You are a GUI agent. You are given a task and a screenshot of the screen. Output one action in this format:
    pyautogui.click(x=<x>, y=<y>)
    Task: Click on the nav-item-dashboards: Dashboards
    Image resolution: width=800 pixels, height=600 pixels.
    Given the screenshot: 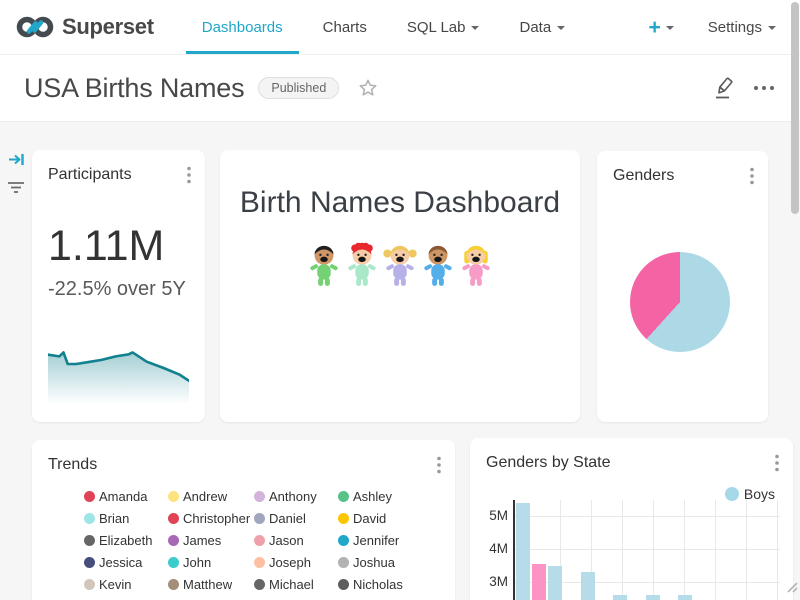 What is the action you would take?
    pyautogui.click(x=242, y=27)
    